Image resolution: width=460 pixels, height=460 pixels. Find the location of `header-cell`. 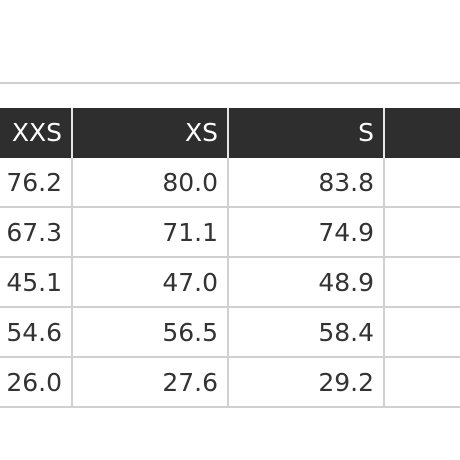

header-cell is located at coordinates (422, 133).